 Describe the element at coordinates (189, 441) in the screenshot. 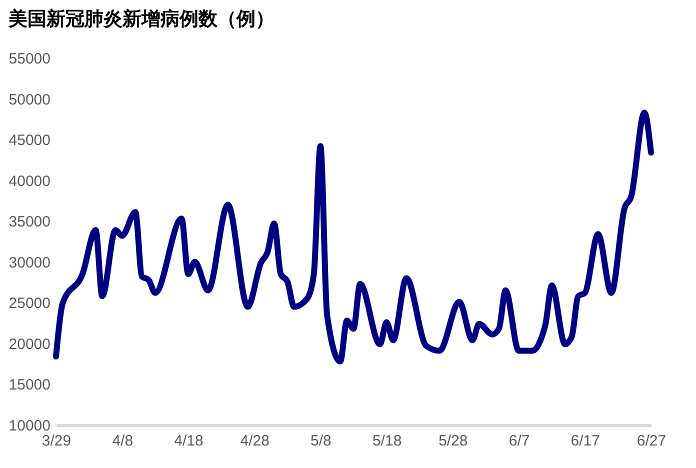

I see `x-tick-label: 4/18` at that location.